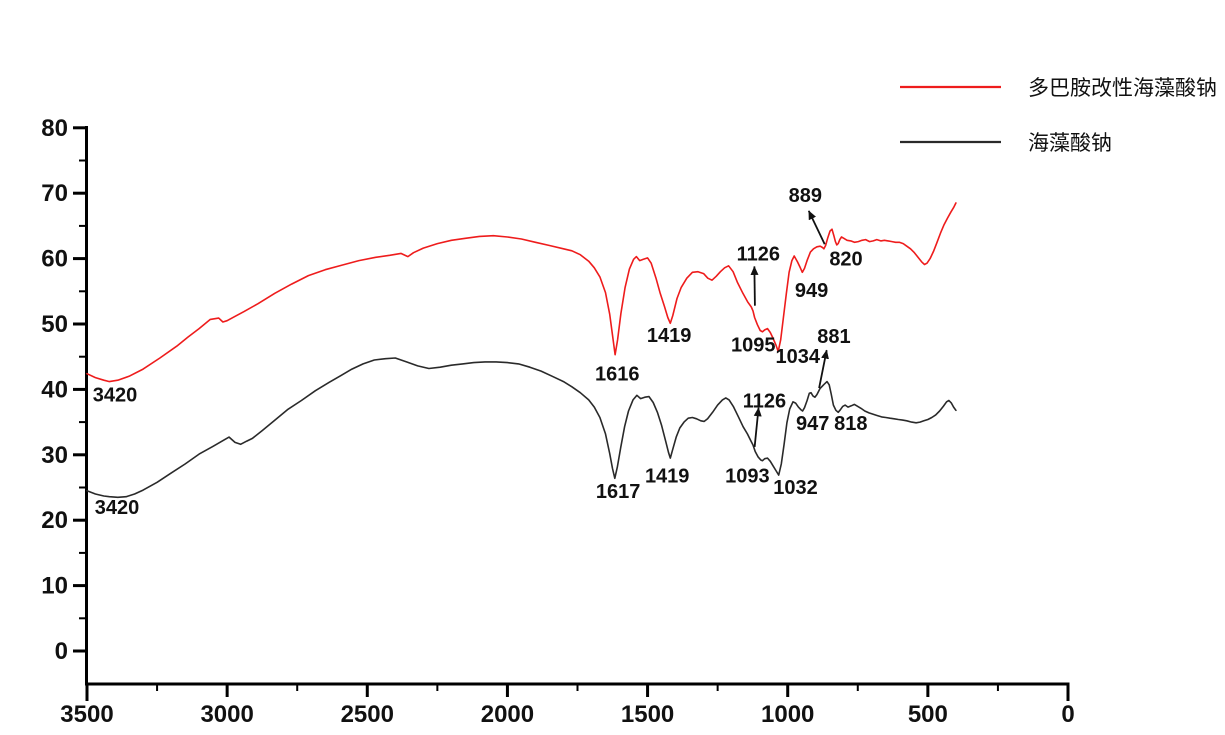 Image resolution: width=1225 pixels, height=735 pixels. What do you see at coordinates (850, 424) in the screenshot?
I see `peak-label-sodium_alginate-818: 818` at bounding box center [850, 424].